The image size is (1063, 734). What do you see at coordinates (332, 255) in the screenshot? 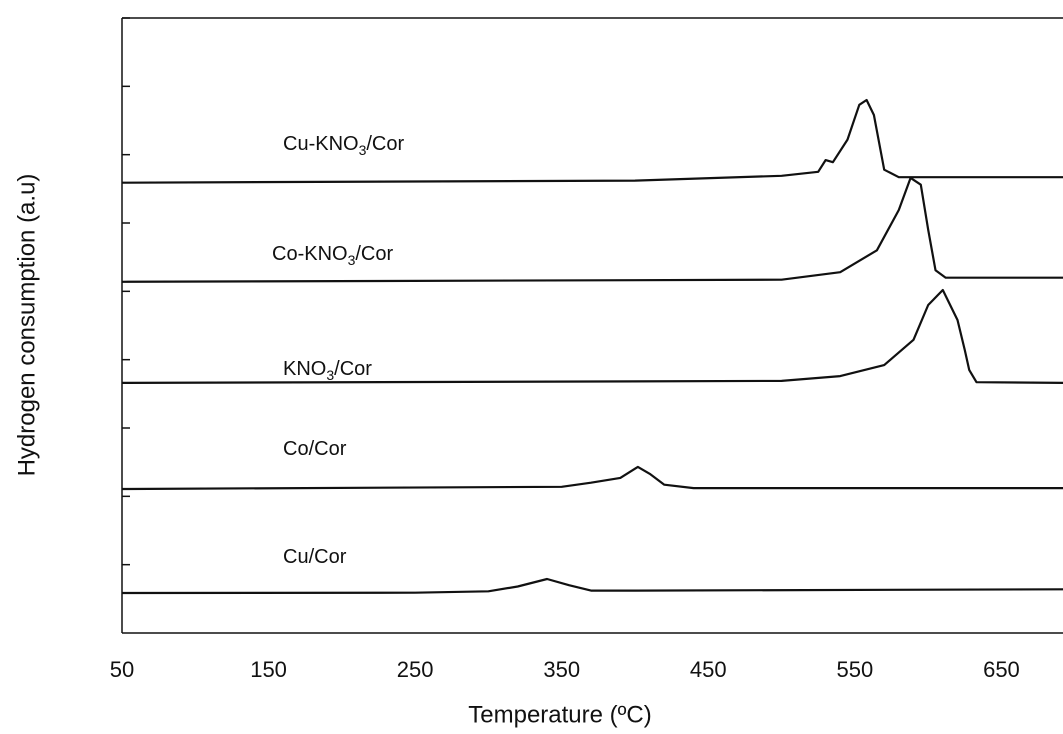
I see `series-label: Co-KNO3/Cor` at bounding box center [332, 255].